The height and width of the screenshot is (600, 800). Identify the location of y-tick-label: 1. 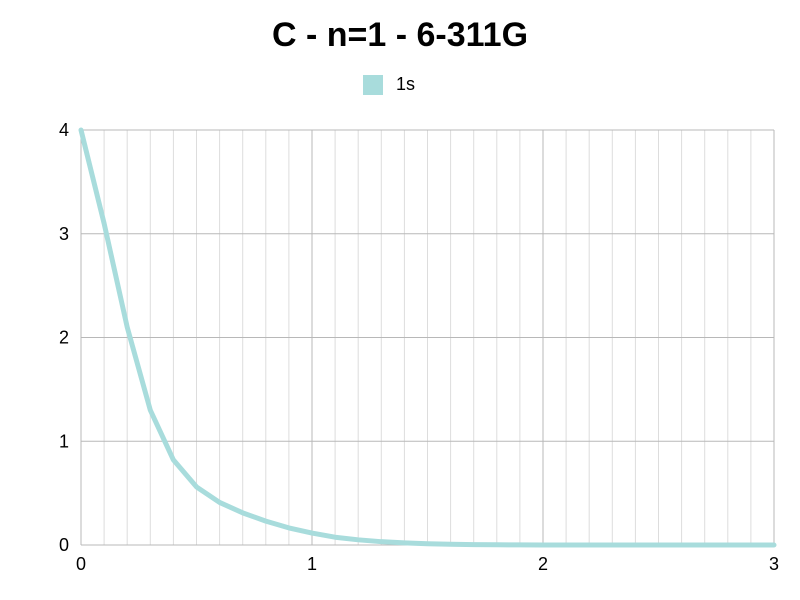
(64, 441).